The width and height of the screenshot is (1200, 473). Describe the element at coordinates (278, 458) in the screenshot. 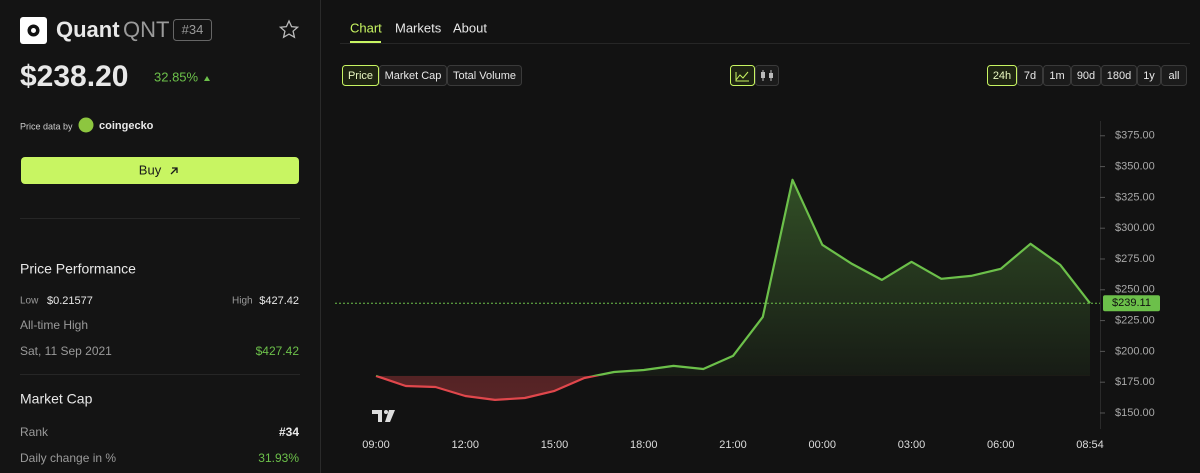

I see `daily-value: 31.93%` at that location.